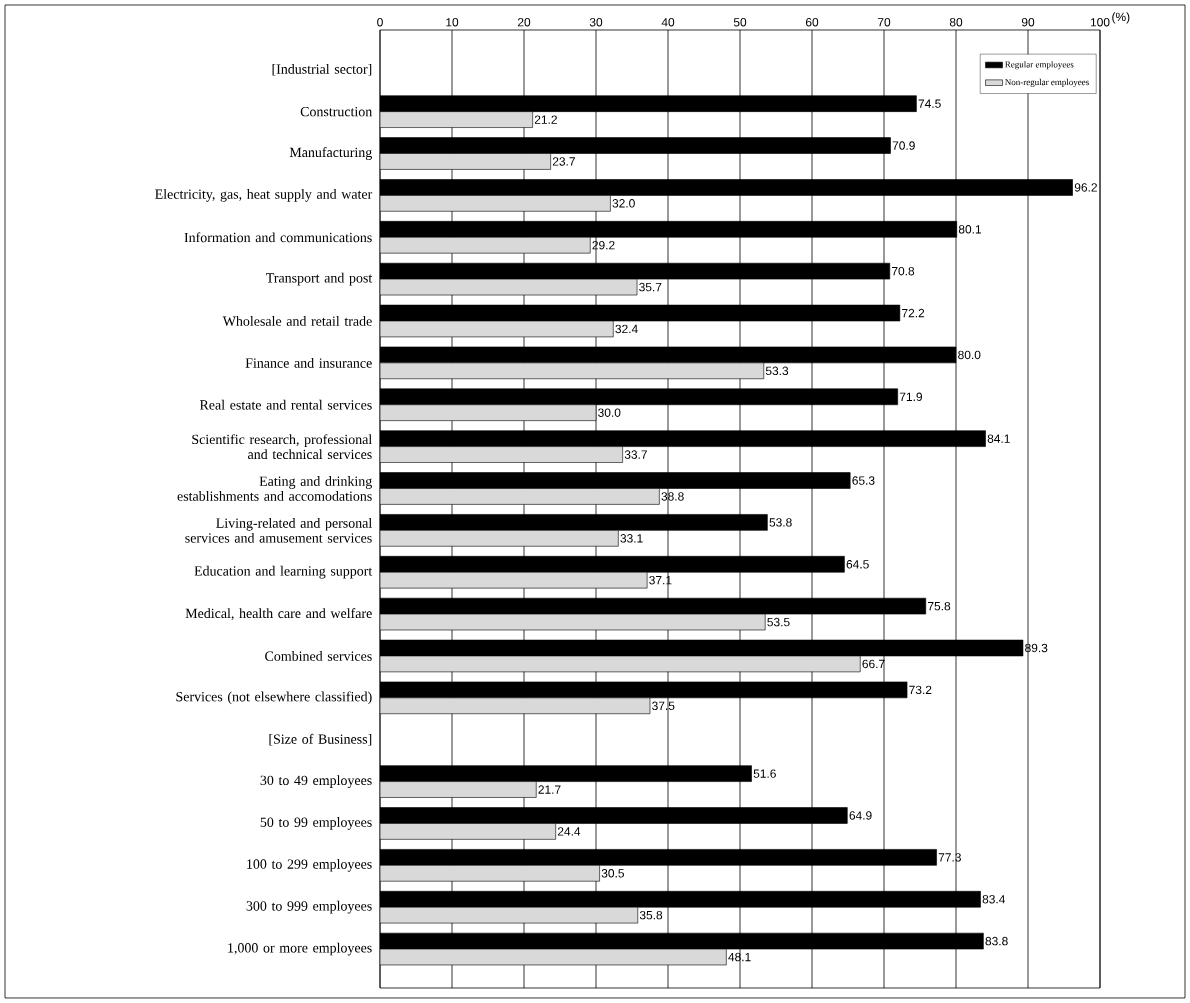 The width and height of the screenshot is (1190, 1003). Describe the element at coordinates (278, 530) in the screenshot. I see `y-tick-label: Living-related and personal services and amusement services` at that location.